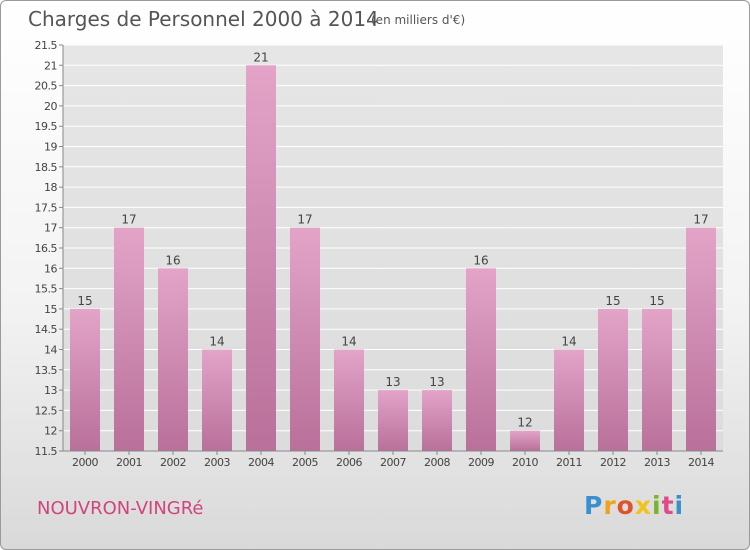 Image resolution: width=750 pixels, height=550 pixels. What do you see at coordinates (50, 431) in the screenshot?
I see `y-tick-label: 12` at bounding box center [50, 431].